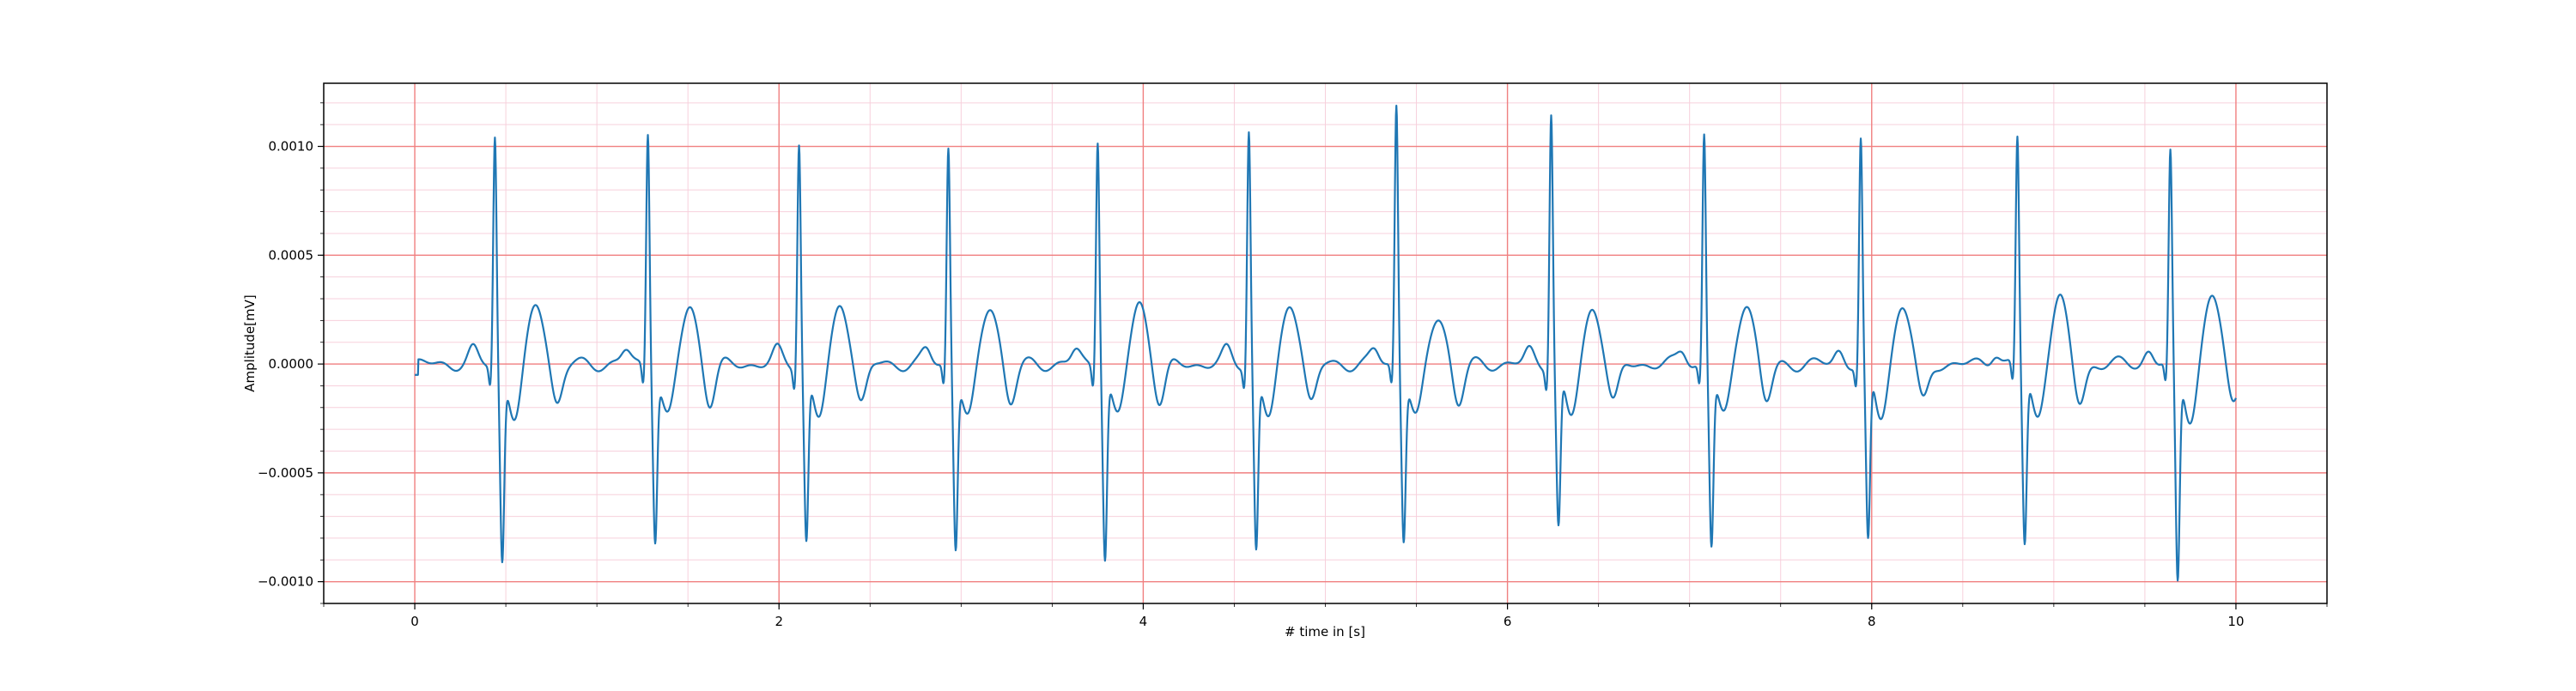  I want to click on x-tick-label: 0, so click(414, 621).